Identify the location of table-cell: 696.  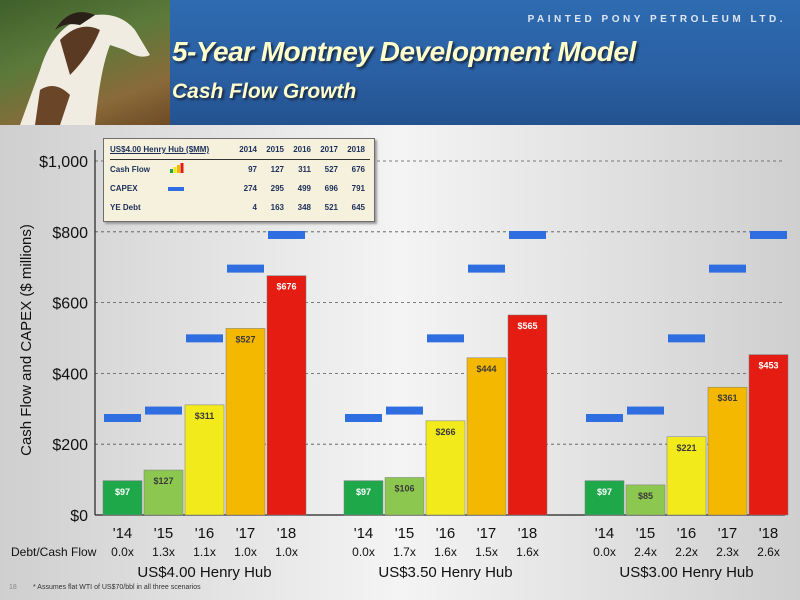
(331, 188).